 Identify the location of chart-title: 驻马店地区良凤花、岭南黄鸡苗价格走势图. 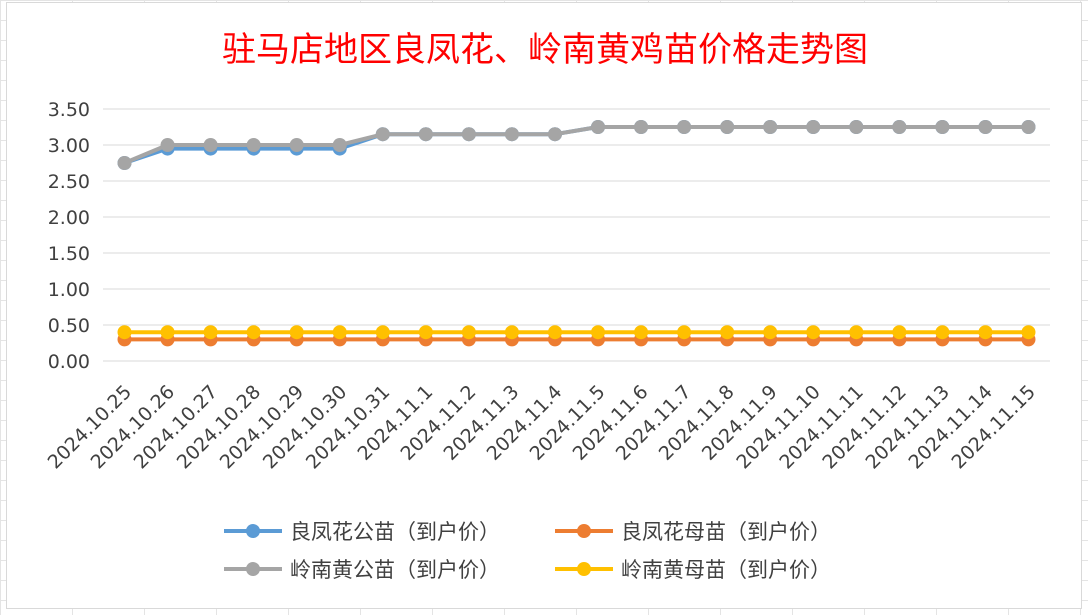
(545, 50).